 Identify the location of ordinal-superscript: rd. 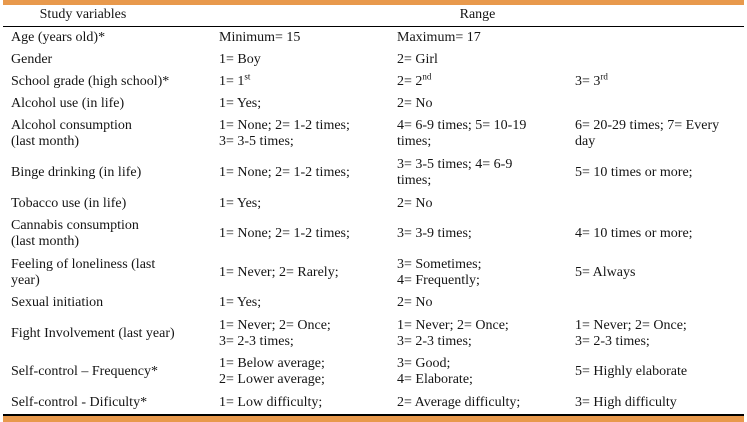
(604, 76).